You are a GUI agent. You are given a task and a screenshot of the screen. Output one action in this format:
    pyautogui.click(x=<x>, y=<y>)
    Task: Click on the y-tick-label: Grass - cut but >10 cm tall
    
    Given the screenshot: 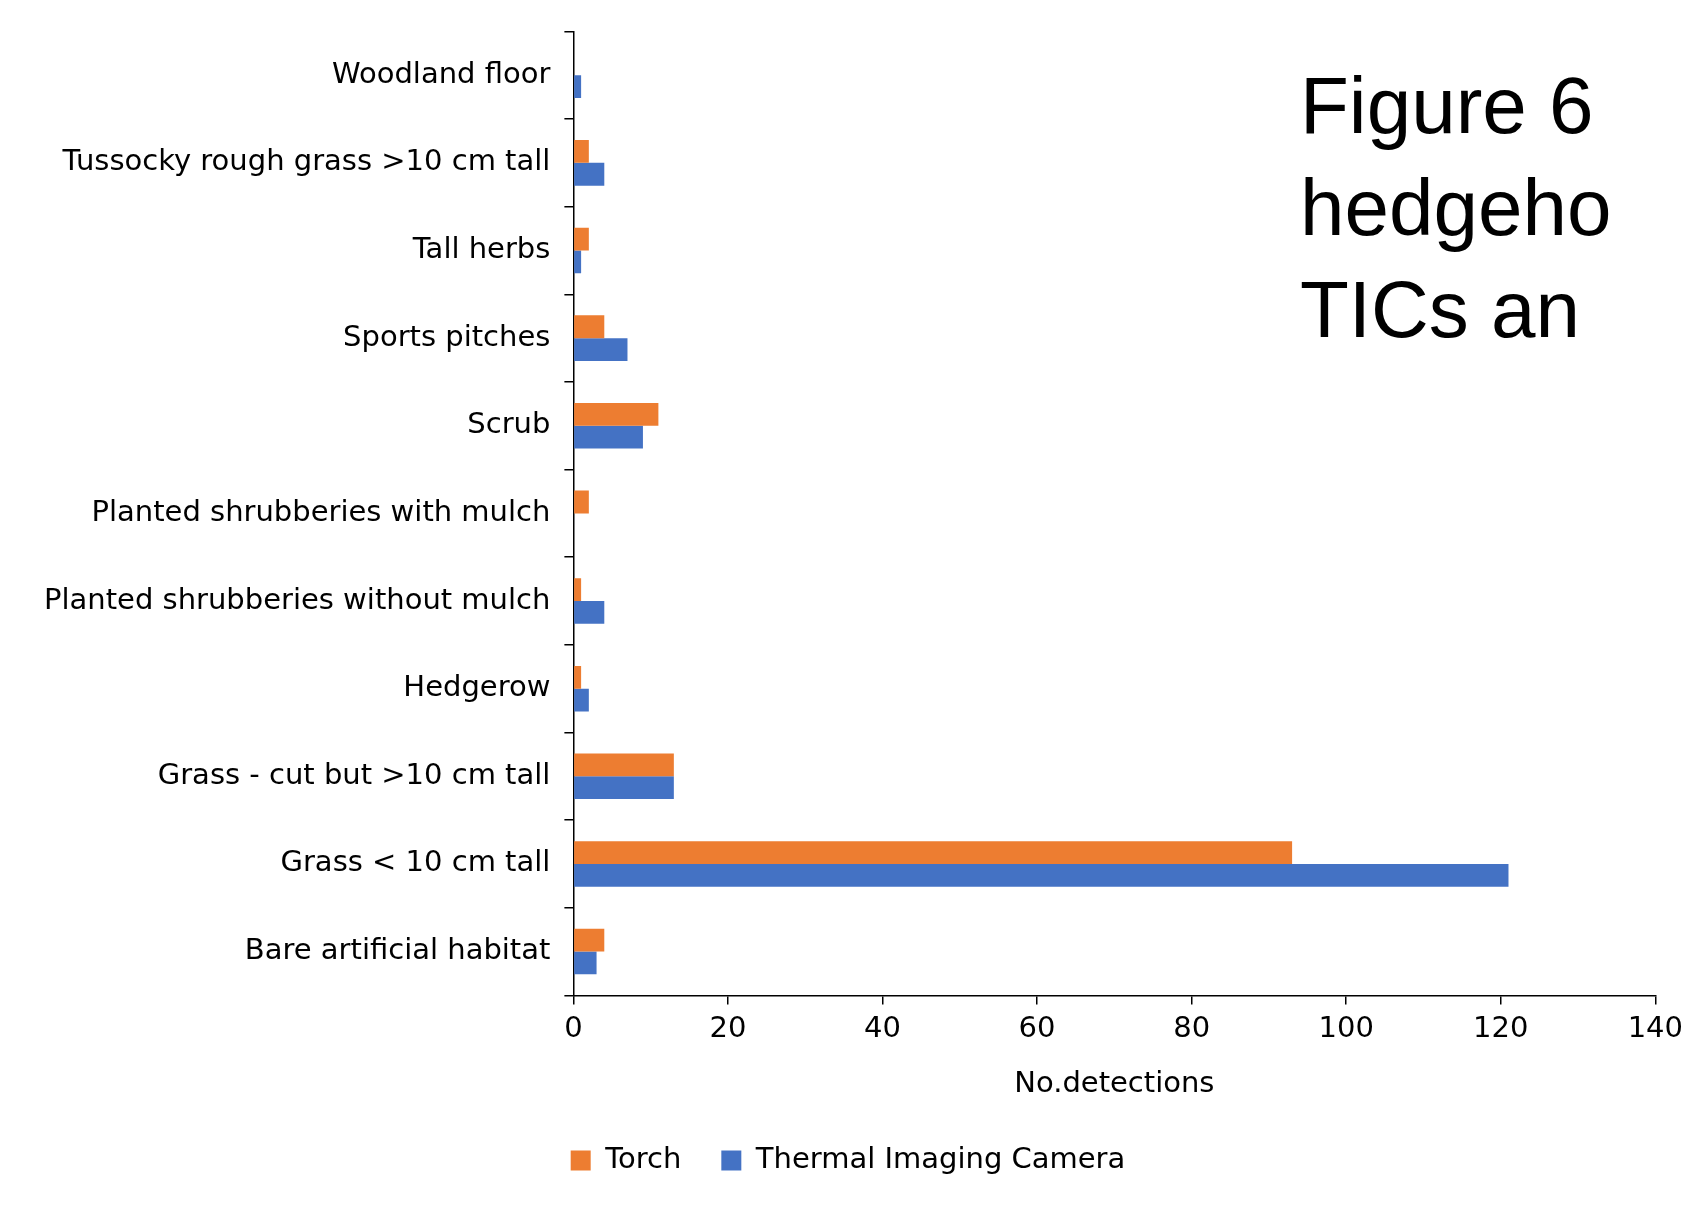 What is the action you would take?
    pyautogui.click(x=354, y=773)
    